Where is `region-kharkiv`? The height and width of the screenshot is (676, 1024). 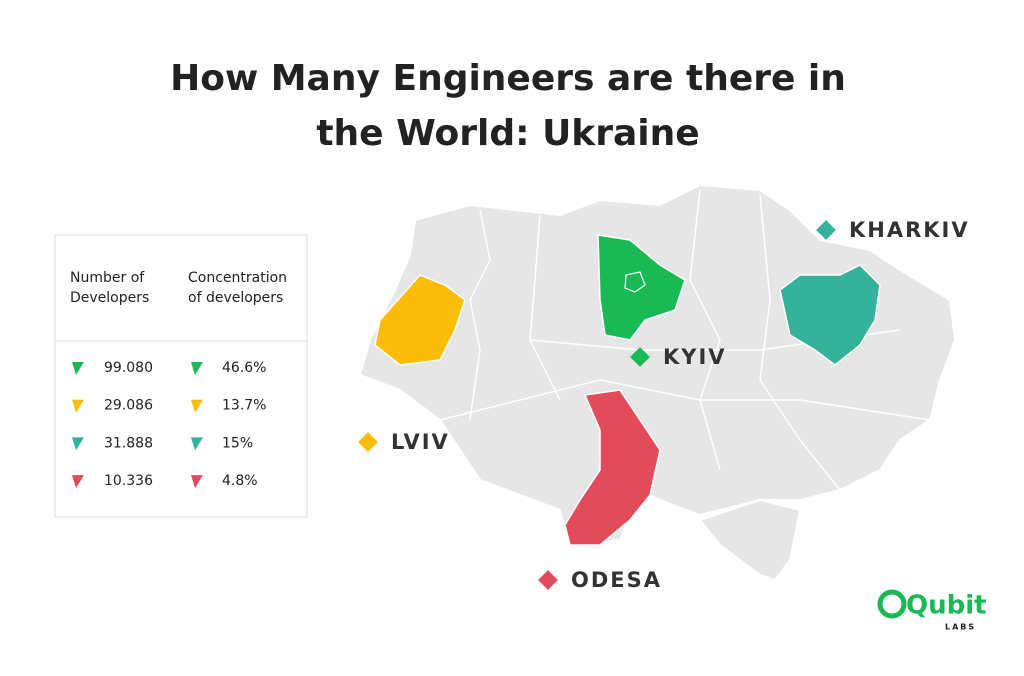
region-kharkiv is located at coordinates (830, 315).